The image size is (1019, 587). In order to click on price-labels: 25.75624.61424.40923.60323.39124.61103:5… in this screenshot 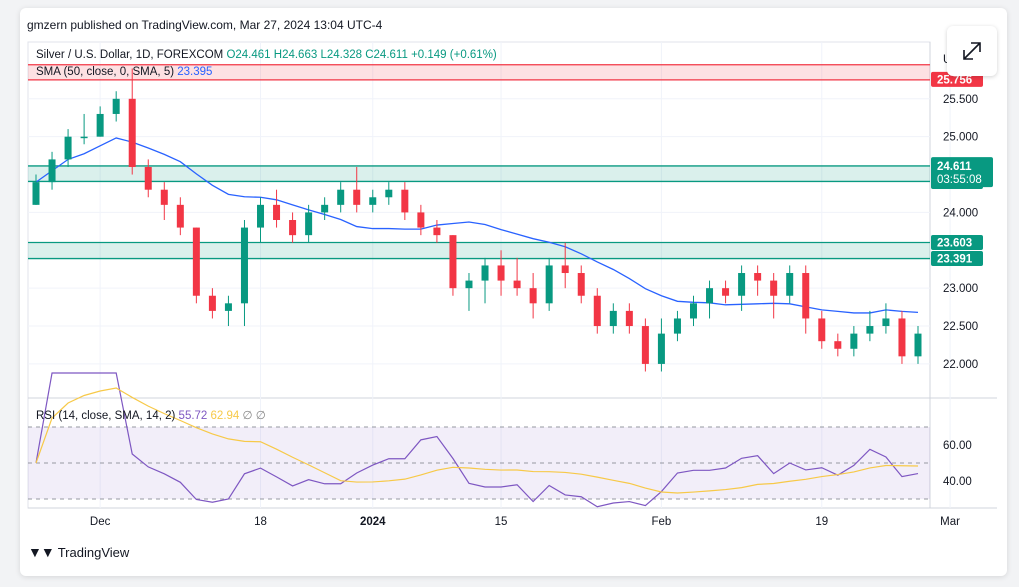, I will do `click(962, 169)`.